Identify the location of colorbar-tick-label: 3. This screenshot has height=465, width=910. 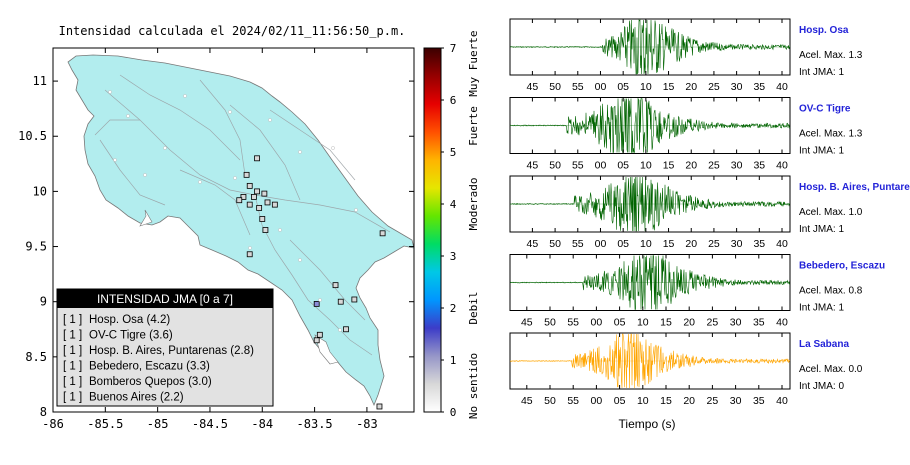
(453, 256).